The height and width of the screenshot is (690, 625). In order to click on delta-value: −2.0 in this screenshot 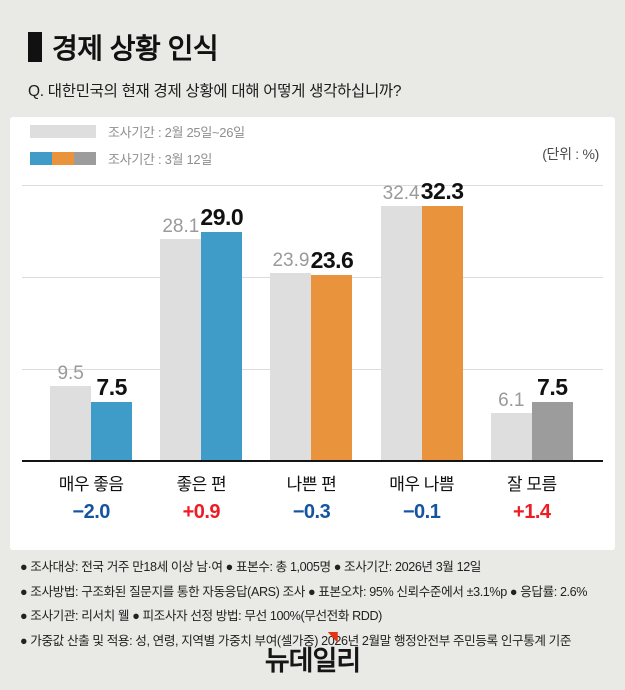, I will do `click(91, 512)`.